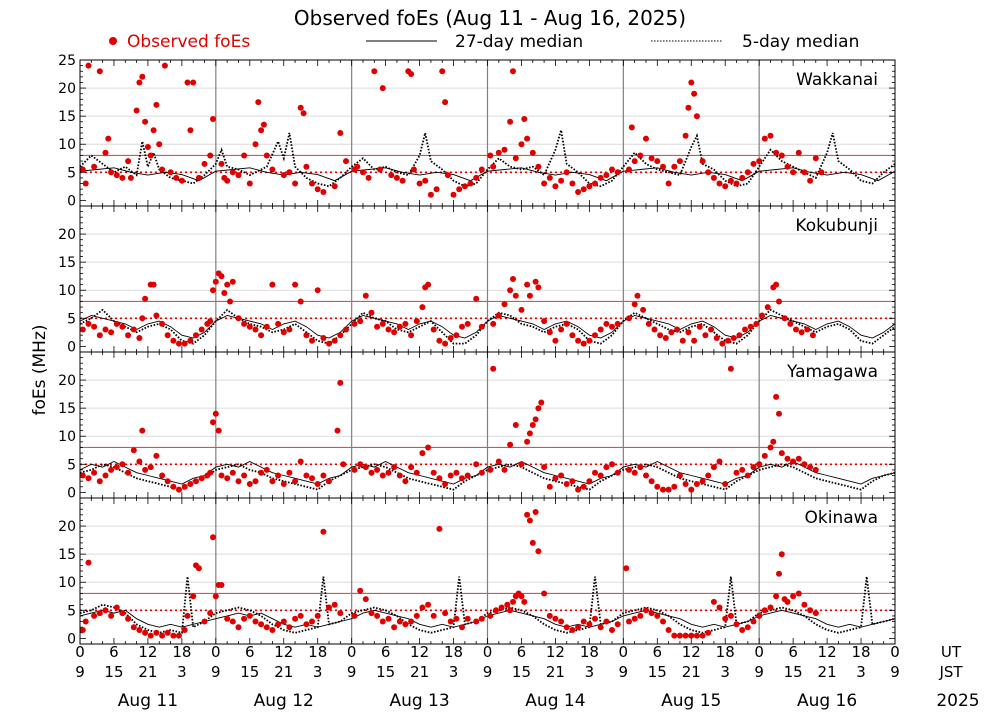  Describe the element at coordinates (827, 672) in the screenshot. I see `jst-tick-label: 21` at that location.